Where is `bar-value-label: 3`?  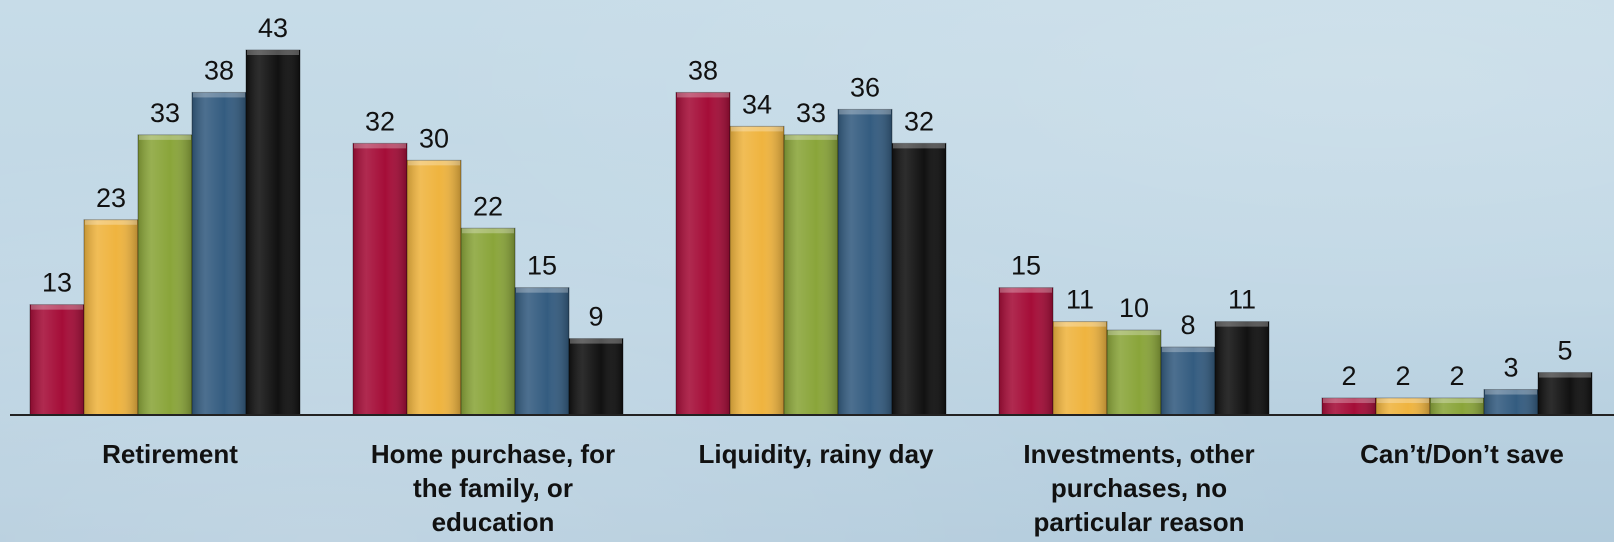
bar-value-label: 3 is located at coordinates (1510, 368).